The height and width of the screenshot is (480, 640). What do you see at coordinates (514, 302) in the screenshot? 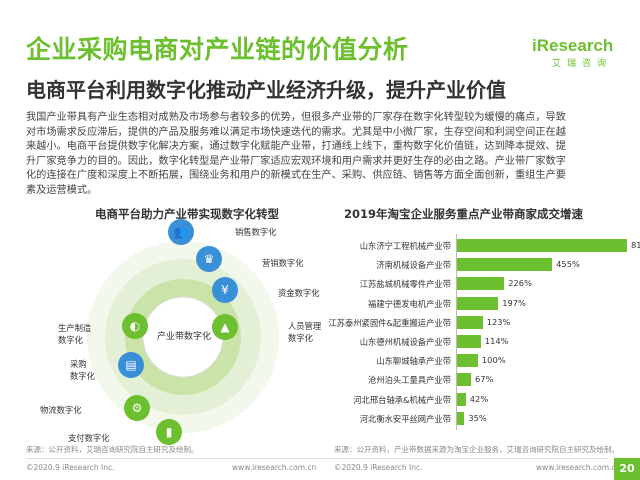
I see `bar-value-label: 197%` at bounding box center [514, 302].